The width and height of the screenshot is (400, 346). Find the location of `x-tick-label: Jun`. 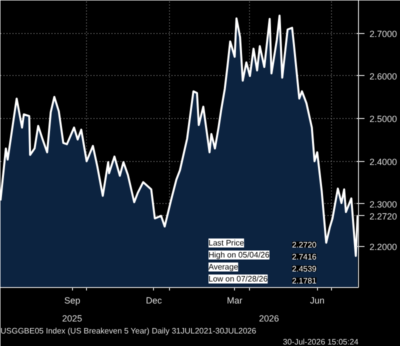

x-tick-label: Jun is located at coordinates (317, 301).